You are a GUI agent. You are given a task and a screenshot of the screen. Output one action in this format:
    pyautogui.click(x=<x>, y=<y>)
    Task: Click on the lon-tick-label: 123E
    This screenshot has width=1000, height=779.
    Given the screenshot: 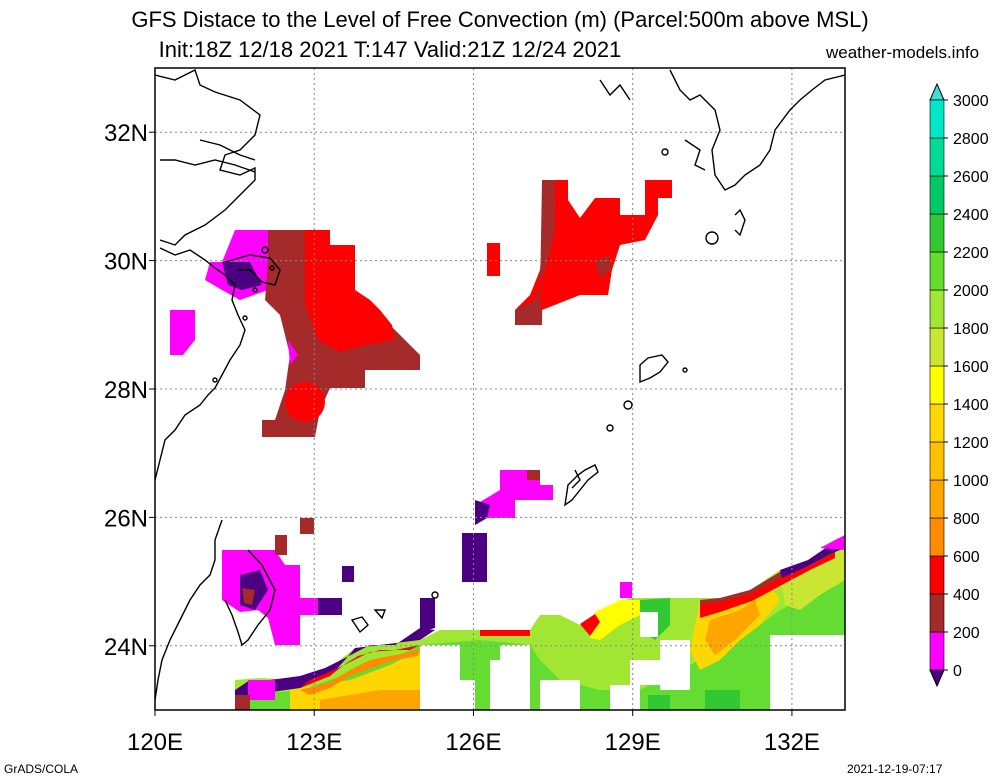 What is the action you would take?
    pyautogui.click(x=314, y=742)
    